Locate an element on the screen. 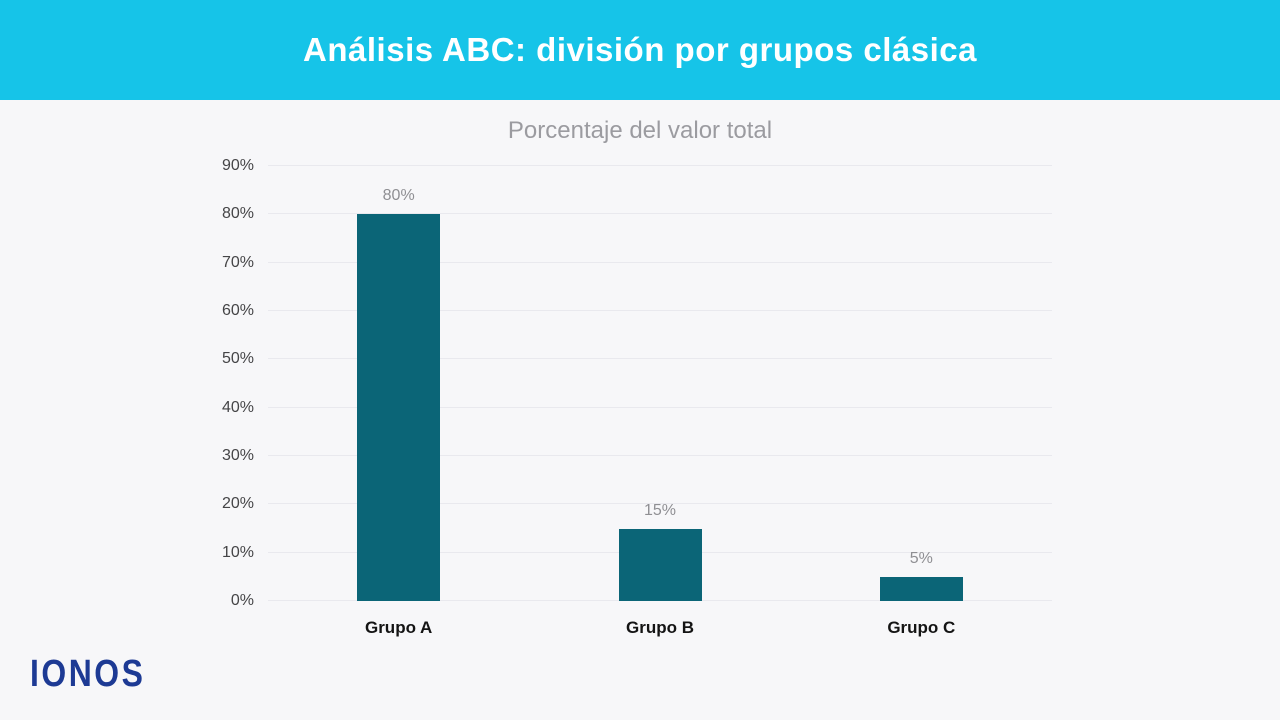 The height and width of the screenshot is (720, 1280). y-axis-tick-label: 70% is located at coordinates (237, 262).